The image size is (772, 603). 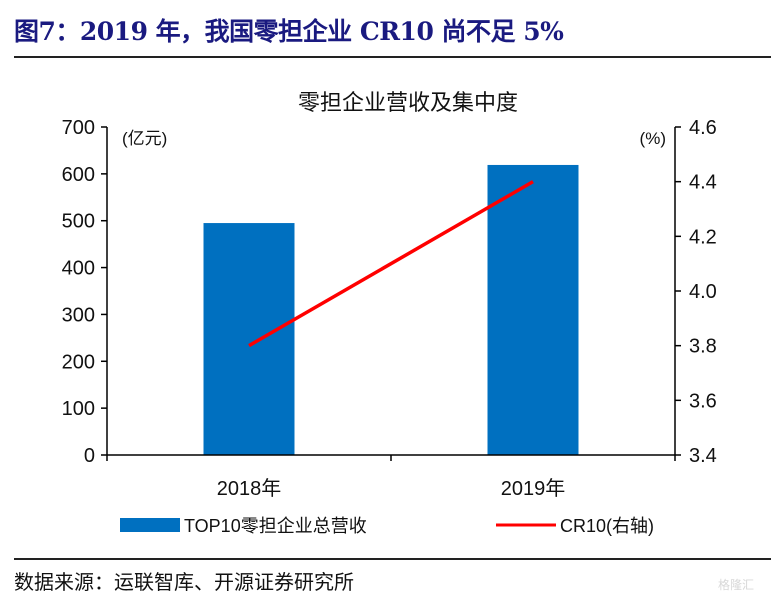 I want to click on right-tick-label: 4.0, so click(x=703, y=292).